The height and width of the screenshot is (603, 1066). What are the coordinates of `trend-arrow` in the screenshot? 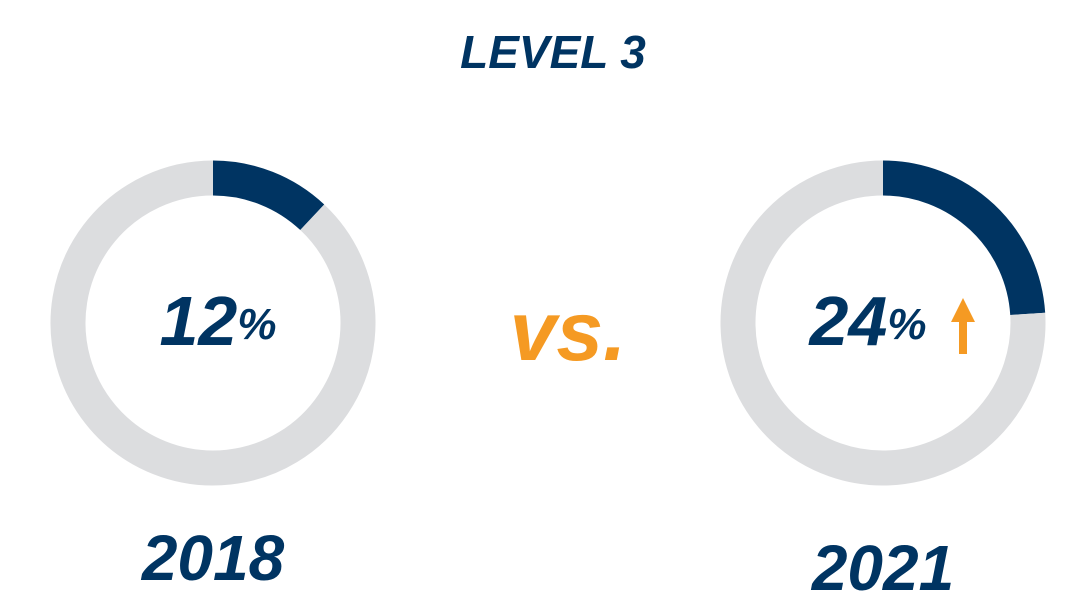 It's located at (963, 326).